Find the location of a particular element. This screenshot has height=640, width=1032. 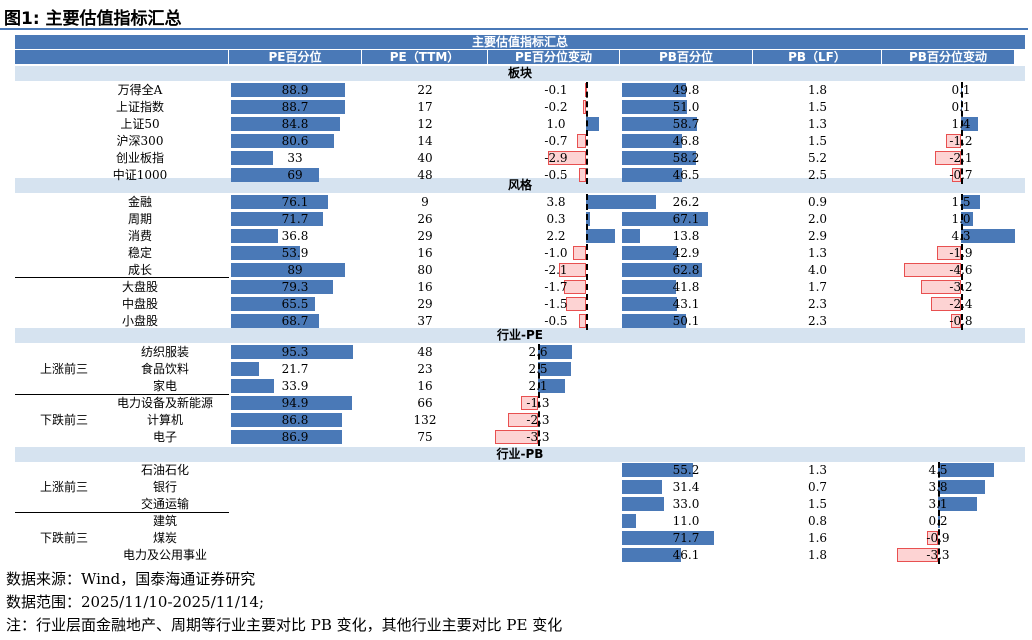

row-name: 稳定 is located at coordinates (139, 253).